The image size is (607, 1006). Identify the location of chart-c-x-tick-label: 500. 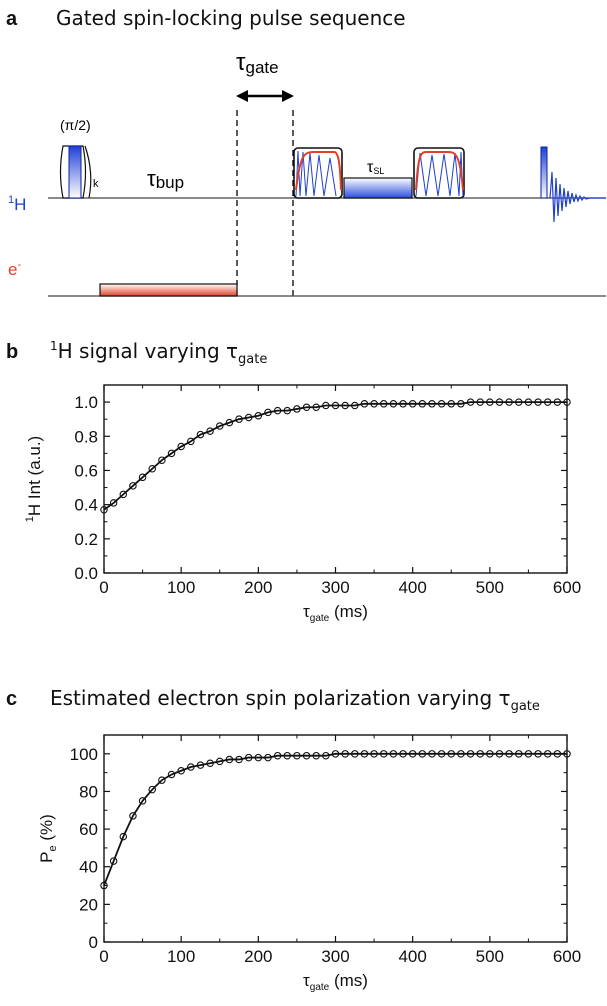
(490, 956).